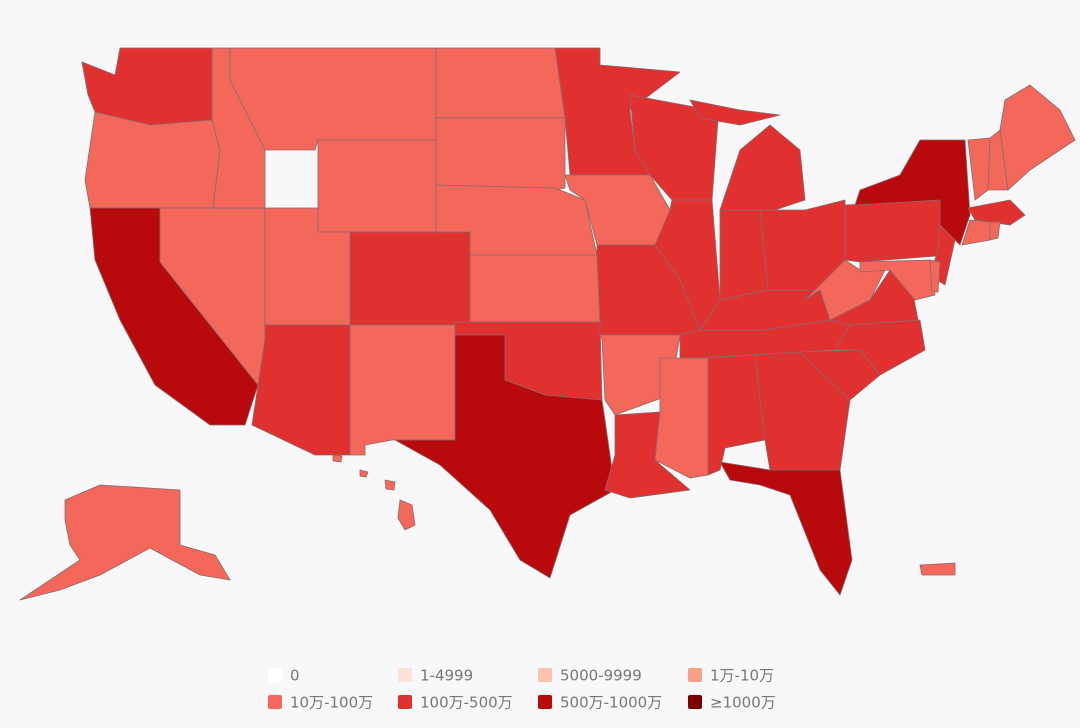 The height and width of the screenshot is (728, 1080). I want to click on legend-label: 1-4999, so click(446, 676).